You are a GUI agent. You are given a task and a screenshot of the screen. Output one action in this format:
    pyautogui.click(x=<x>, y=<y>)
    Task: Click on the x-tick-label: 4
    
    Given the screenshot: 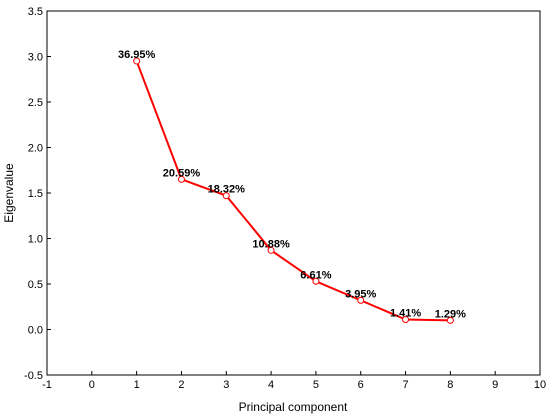 What is the action you would take?
    pyautogui.click(x=271, y=385)
    